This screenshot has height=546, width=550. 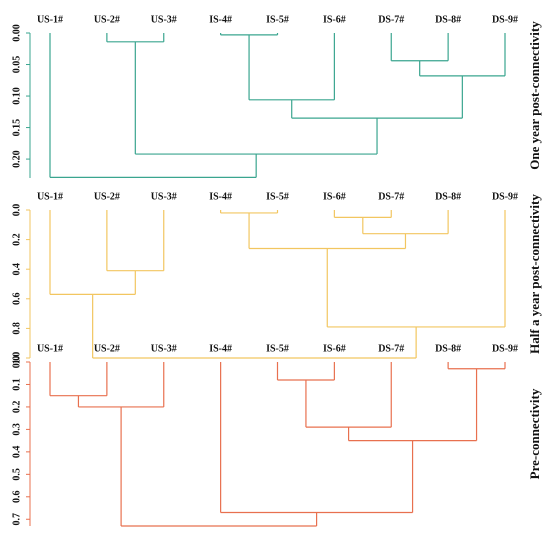 What do you see at coordinates (16, 429) in the screenshot?
I see `y-tick-label: 0.3` at bounding box center [16, 429].